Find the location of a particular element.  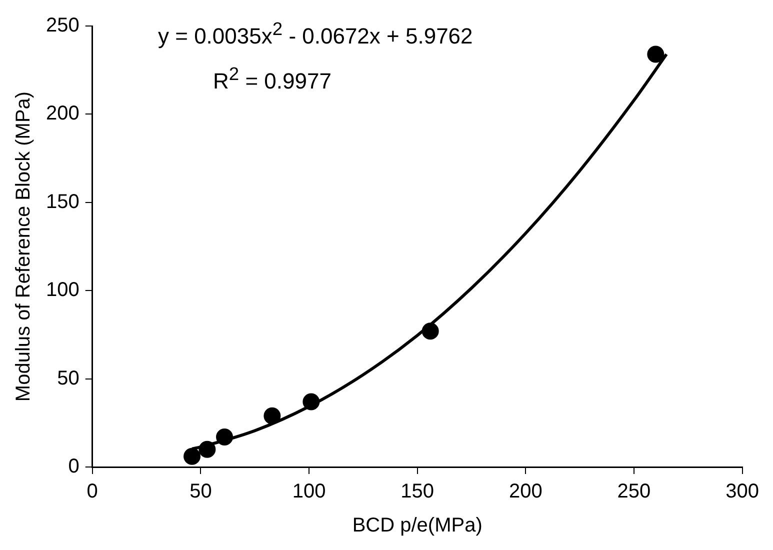

x-tick-label: 150 is located at coordinates (417, 491).